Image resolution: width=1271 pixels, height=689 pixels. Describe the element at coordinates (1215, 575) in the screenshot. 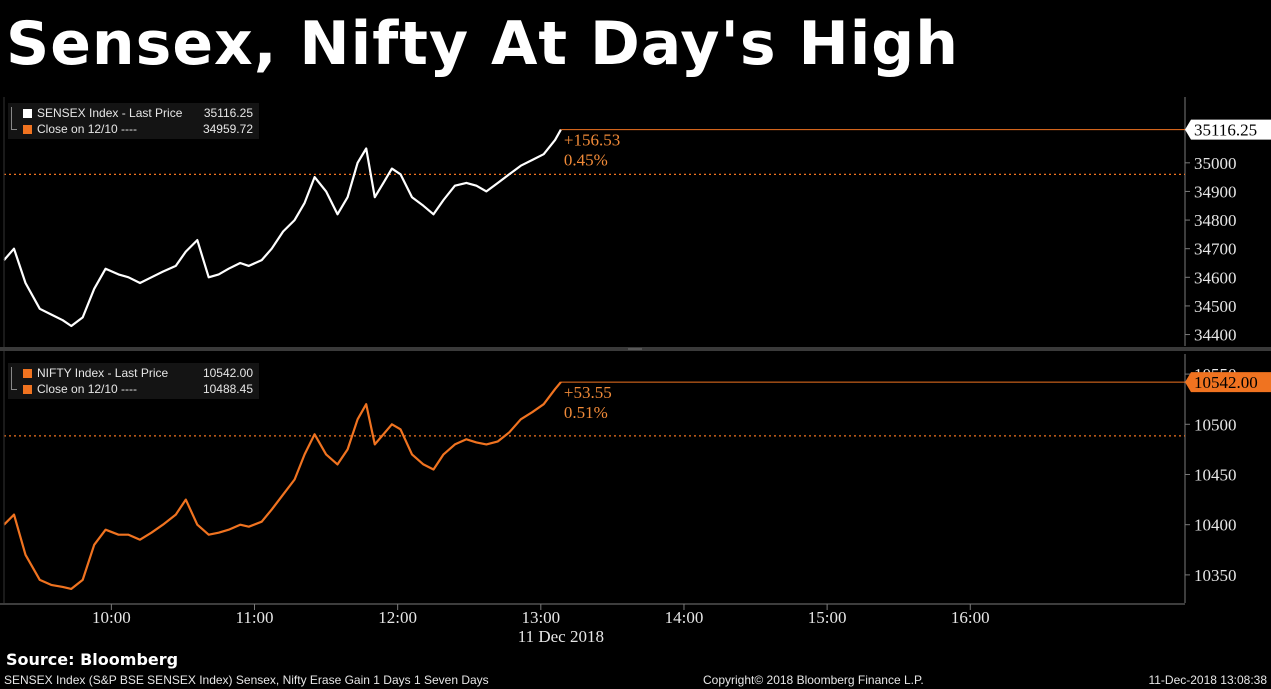

I see `nifty-y-tick-label: 10350` at that location.